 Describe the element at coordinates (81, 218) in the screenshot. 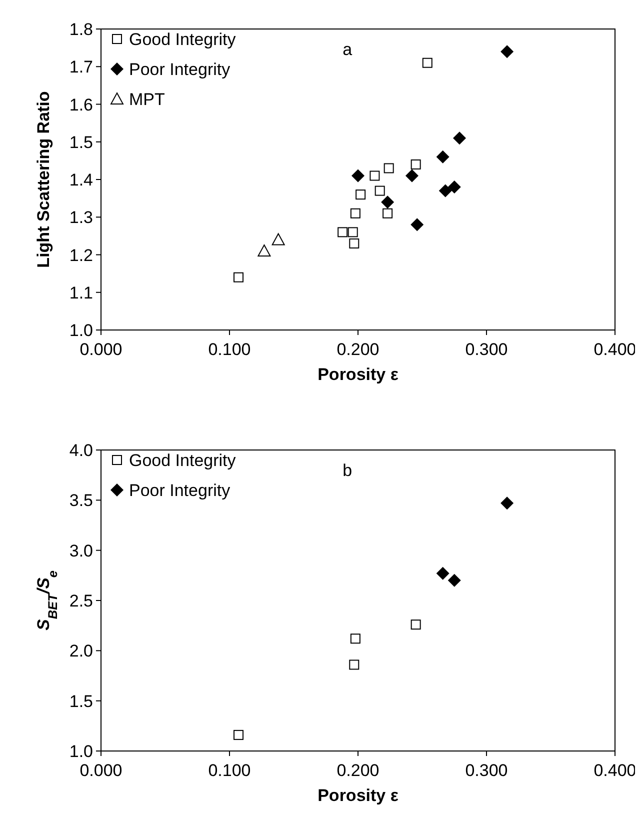

I see `y-tick-label: 1.3` at that location.